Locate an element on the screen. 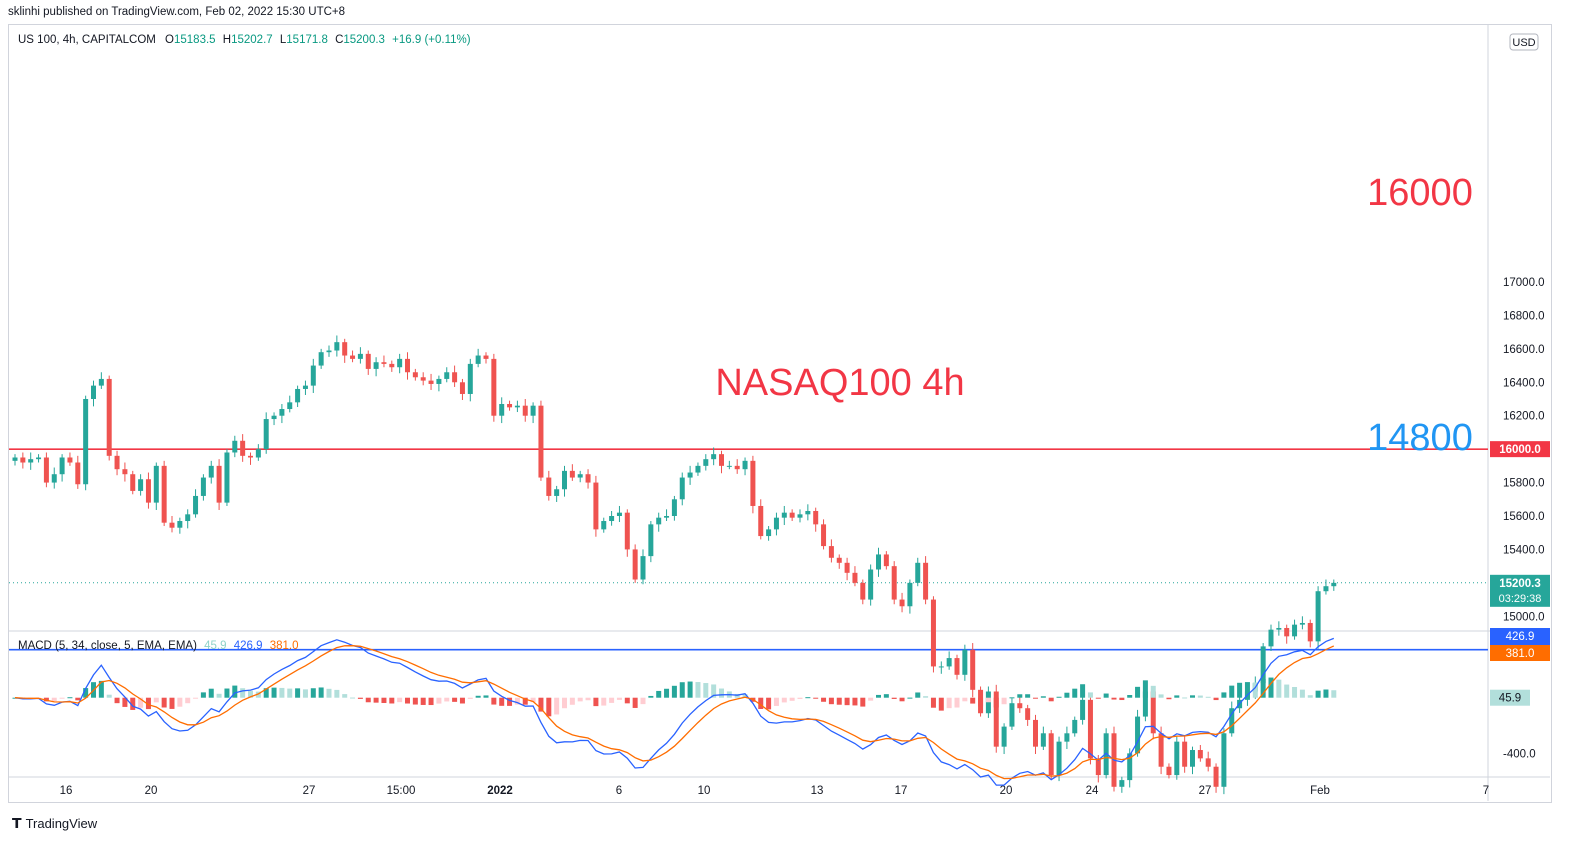  y-tick-label: 15600.0 is located at coordinates (1524, 517).